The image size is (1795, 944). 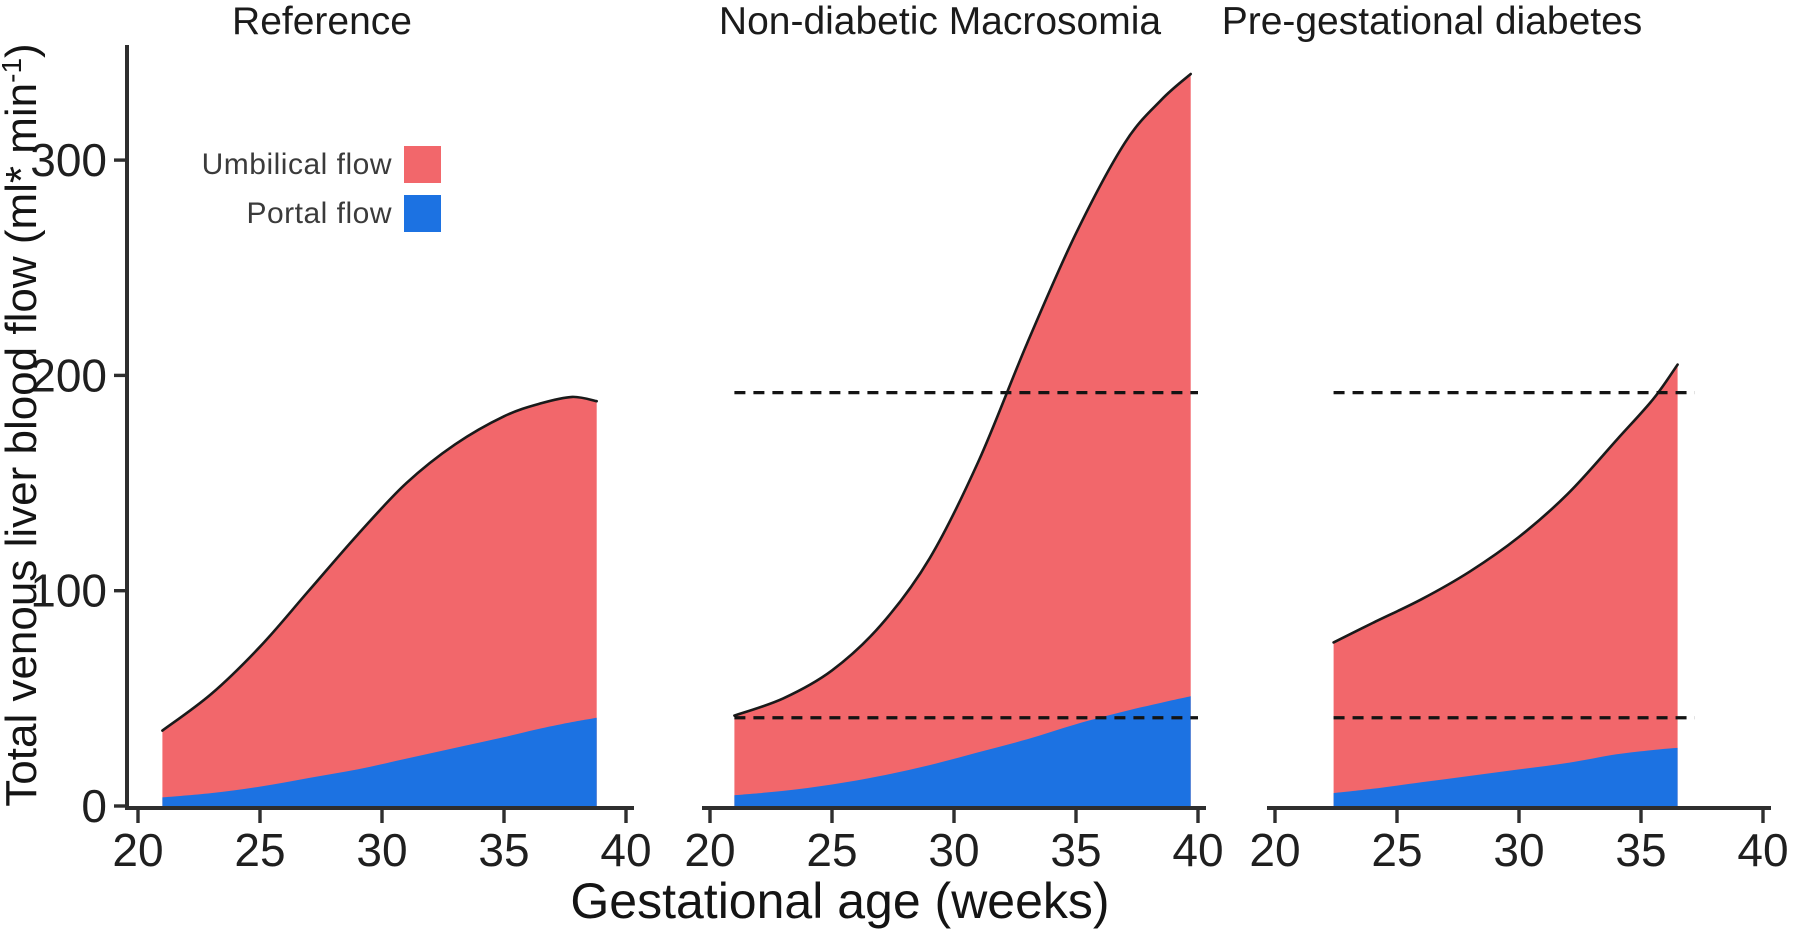 What do you see at coordinates (422, 164) in the screenshot?
I see `umbilical-flow-swatch-icon` at bounding box center [422, 164].